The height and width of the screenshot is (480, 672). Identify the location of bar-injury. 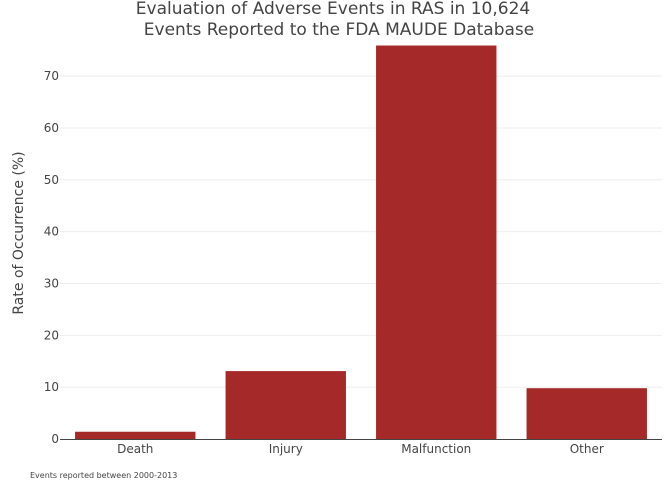
(285, 405).